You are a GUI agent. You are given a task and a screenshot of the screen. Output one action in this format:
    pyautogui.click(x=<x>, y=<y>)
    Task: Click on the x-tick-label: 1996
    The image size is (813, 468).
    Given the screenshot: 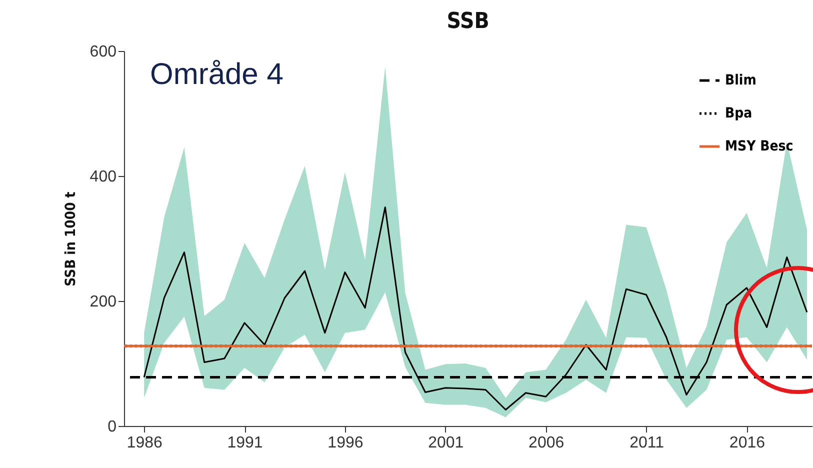 What is the action you would take?
    pyautogui.click(x=346, y=443)
    